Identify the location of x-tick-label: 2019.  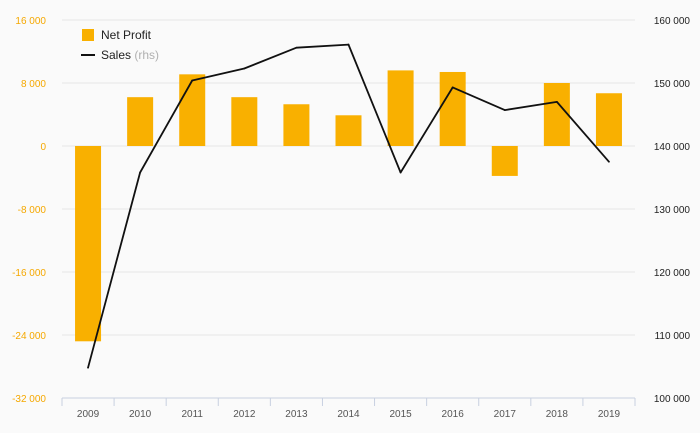
(609, 414).